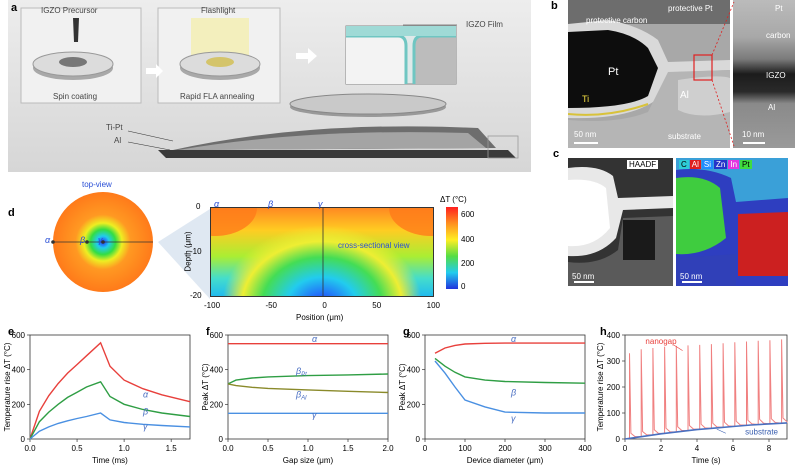 The image size is (795, 468). I want to click on series-label-βAl: βAl, so click(301, 395).